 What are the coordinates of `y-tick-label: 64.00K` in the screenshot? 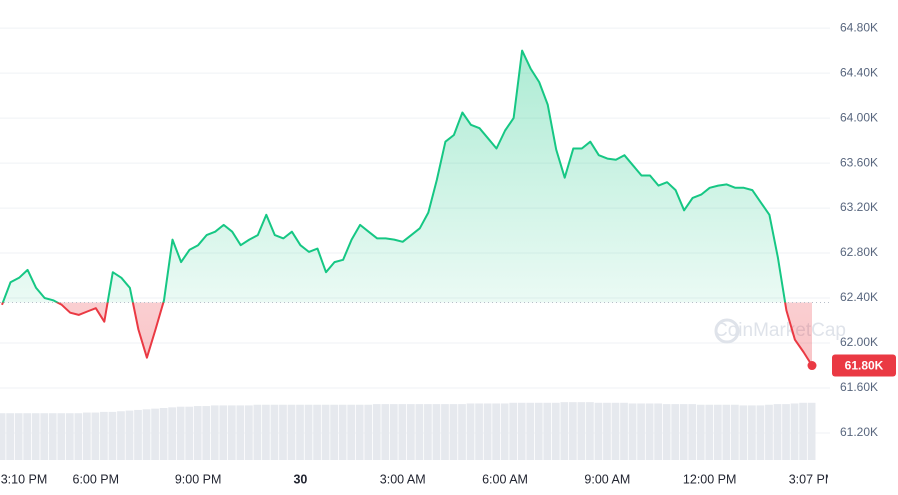 It's located at (859, 117).